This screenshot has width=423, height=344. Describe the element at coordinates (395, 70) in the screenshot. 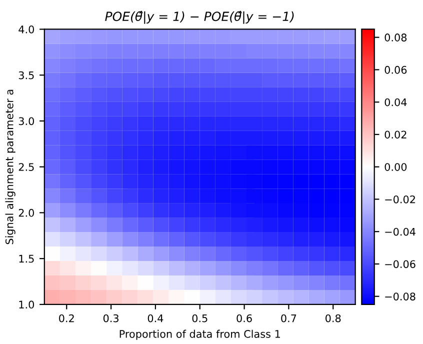

I see `color-bar-label: 0.06` at that location.